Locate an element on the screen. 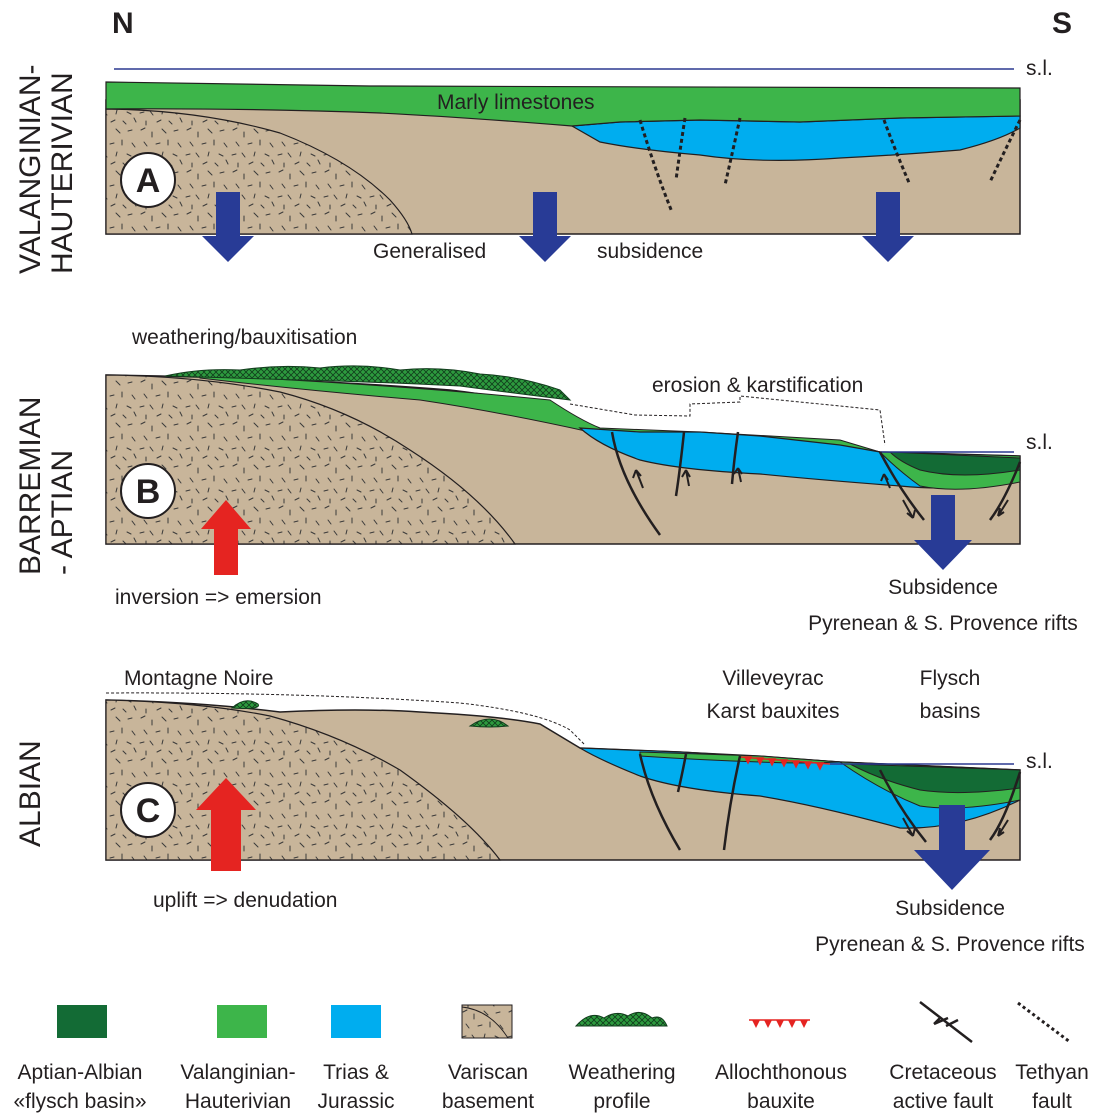 The width and height of the screenshot is (1101, 1118). uplift-label: uplift => denudation is located at coordinates (245, 900).